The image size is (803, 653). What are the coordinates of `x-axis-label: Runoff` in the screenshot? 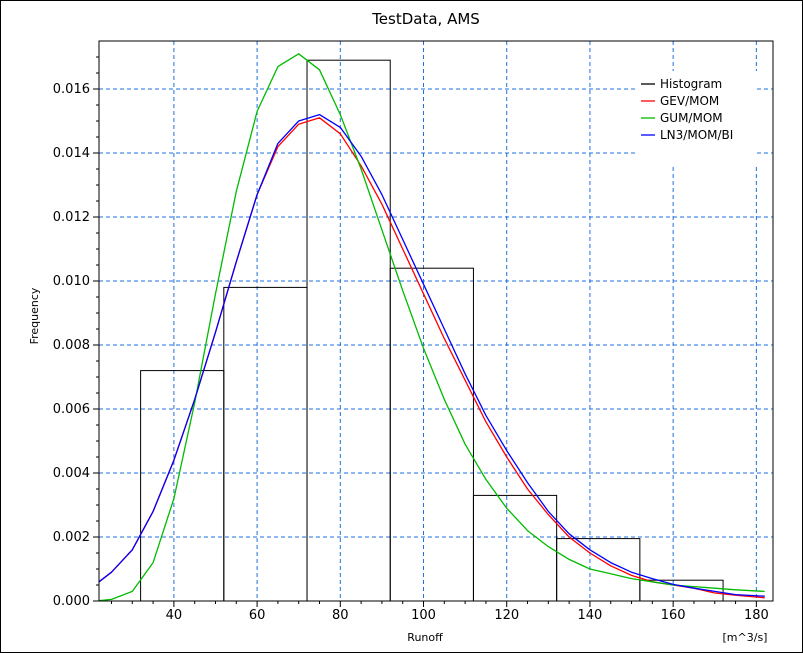 It's located at (425, 637).